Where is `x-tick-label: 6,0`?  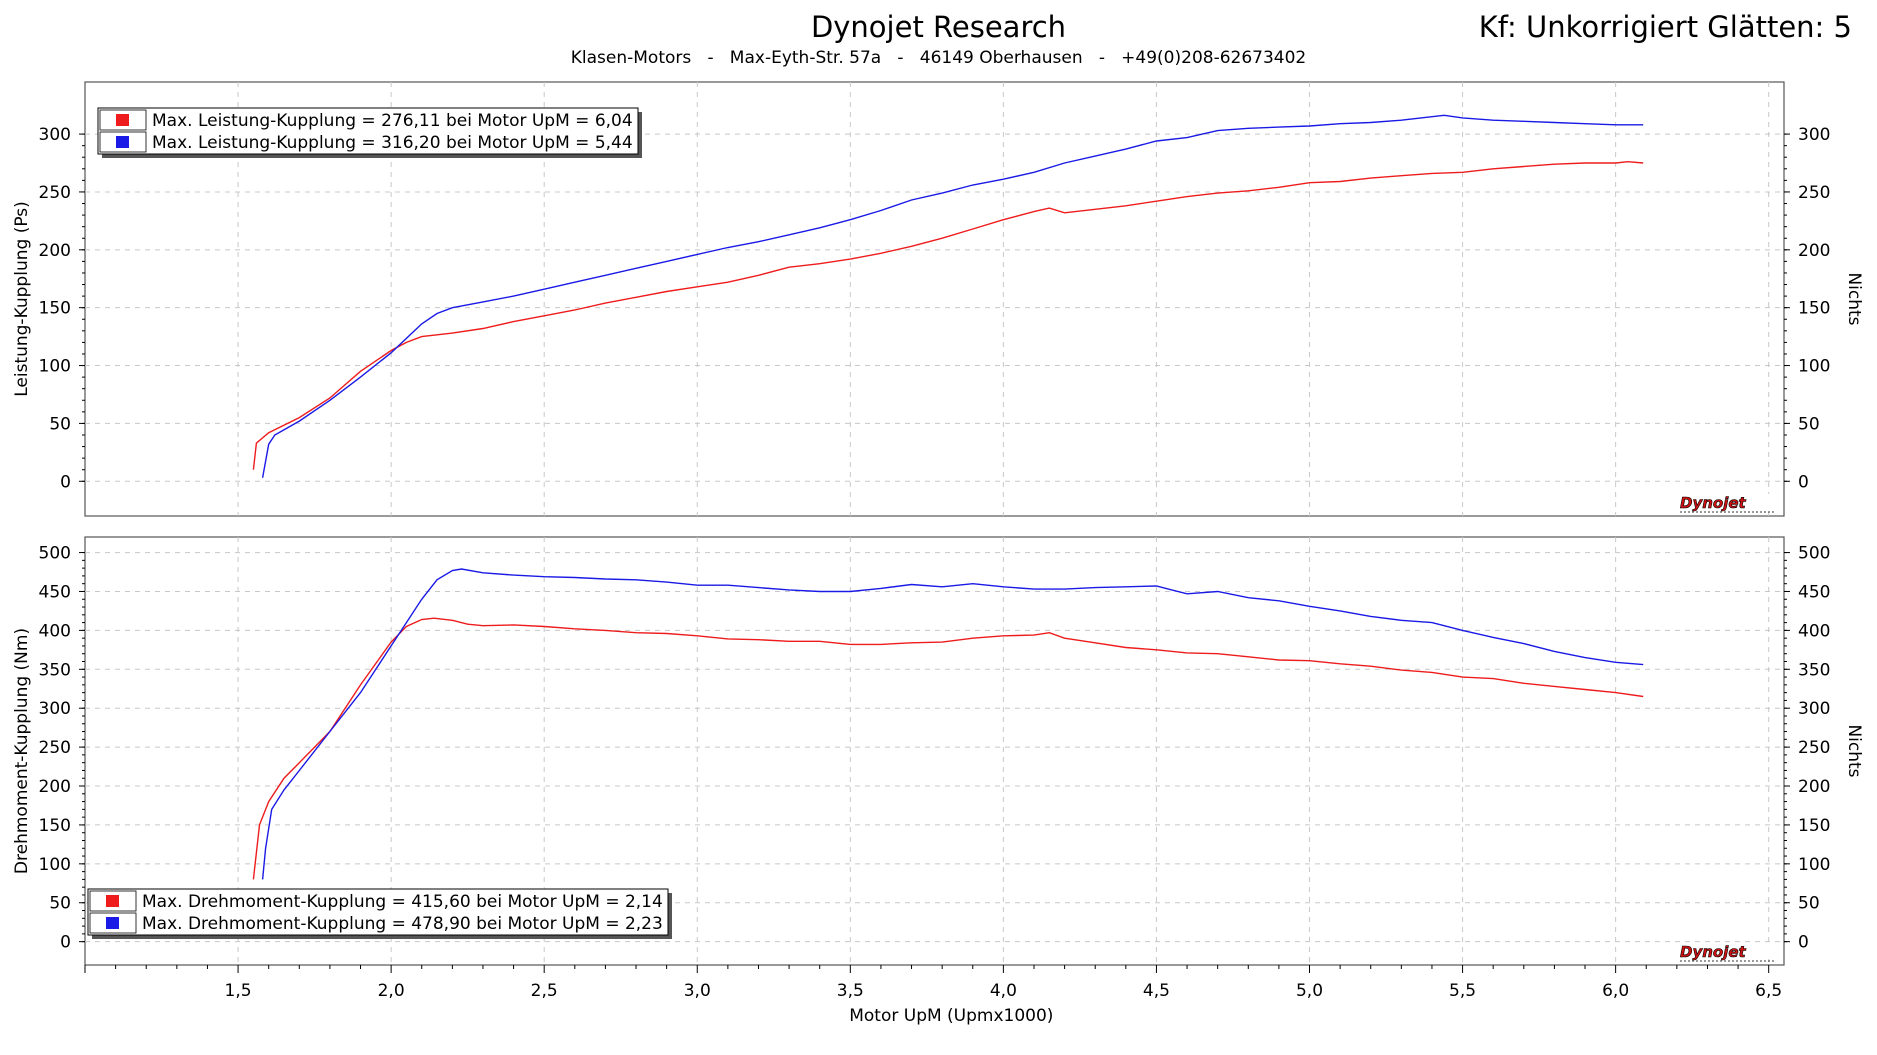 x-tick-label: 6,0 is located at coordinates (1615, 991).